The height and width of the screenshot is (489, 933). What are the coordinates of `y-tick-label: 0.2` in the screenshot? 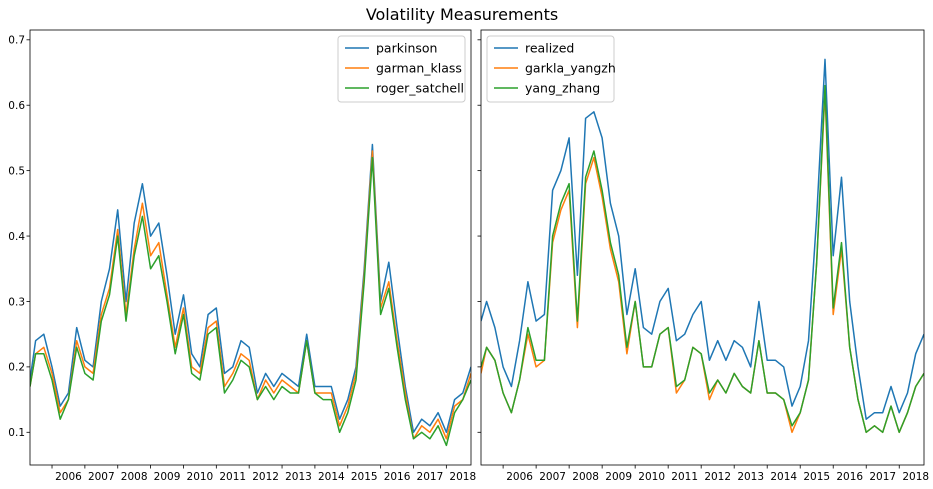 It's located at (16, 368).